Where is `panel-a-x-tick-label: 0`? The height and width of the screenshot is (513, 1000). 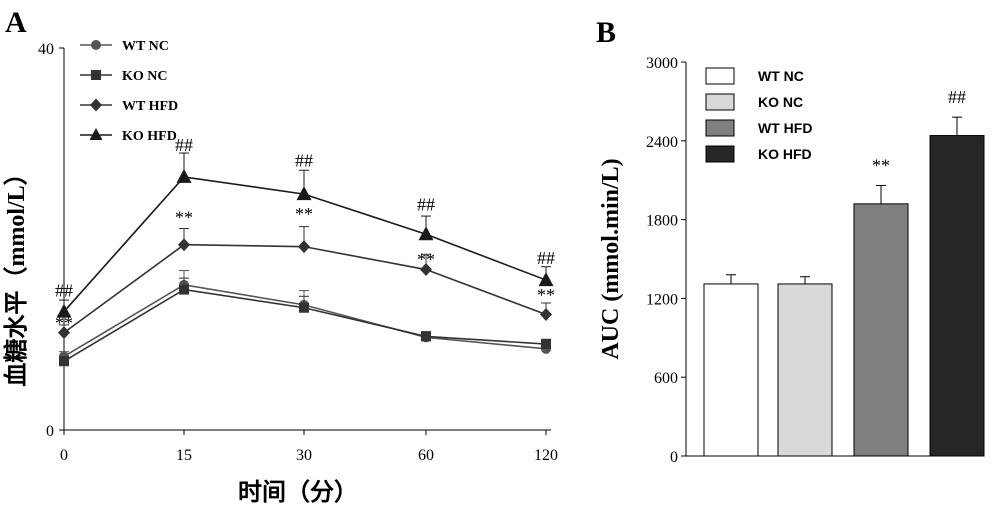
panel-a-x-tick-label: 0 is located at coordinates (64, 455).